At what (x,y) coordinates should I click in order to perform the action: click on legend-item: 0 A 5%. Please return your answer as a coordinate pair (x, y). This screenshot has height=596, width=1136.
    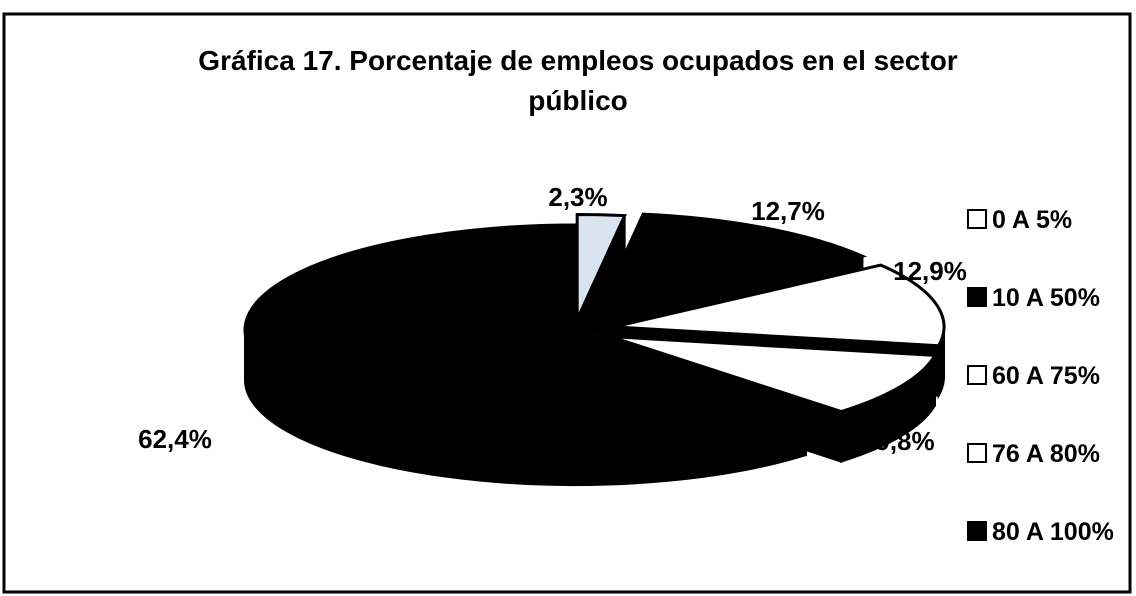
    Looking at the image, I should click on (1019, 220).